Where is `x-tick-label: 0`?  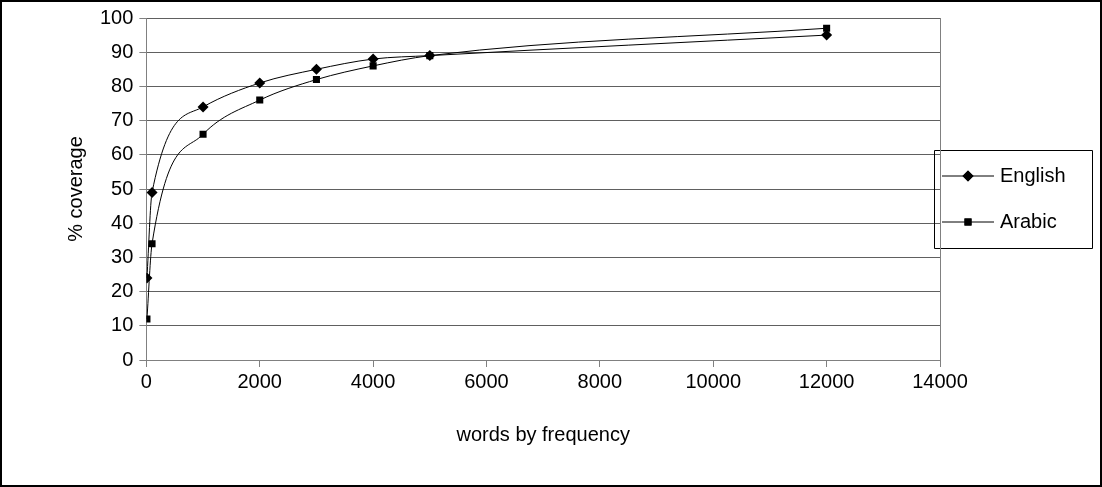 x-tick-label: 0 is located at coordinates (146, 380).